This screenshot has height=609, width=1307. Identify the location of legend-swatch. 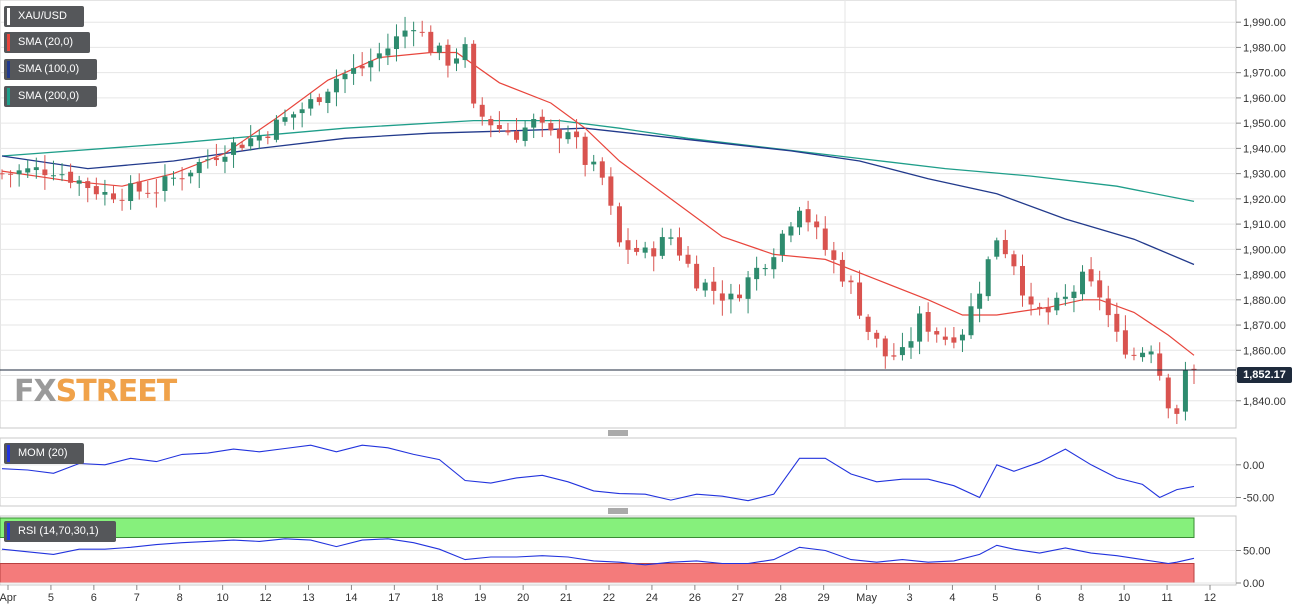
(8, 531).